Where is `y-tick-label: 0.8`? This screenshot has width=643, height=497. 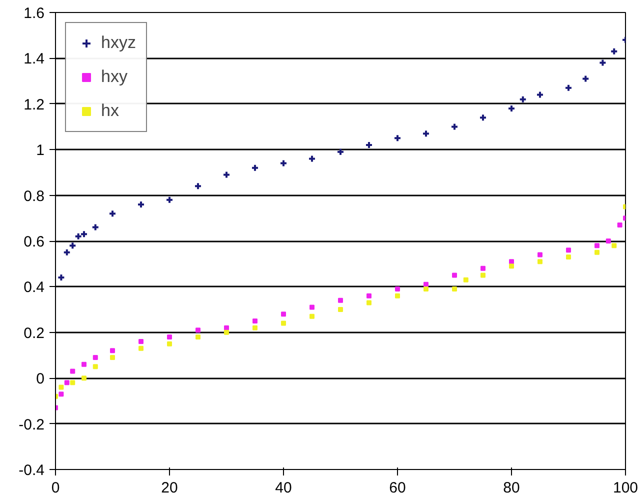
y-tick-label: 0.8 is located at coordinates (34, 196).